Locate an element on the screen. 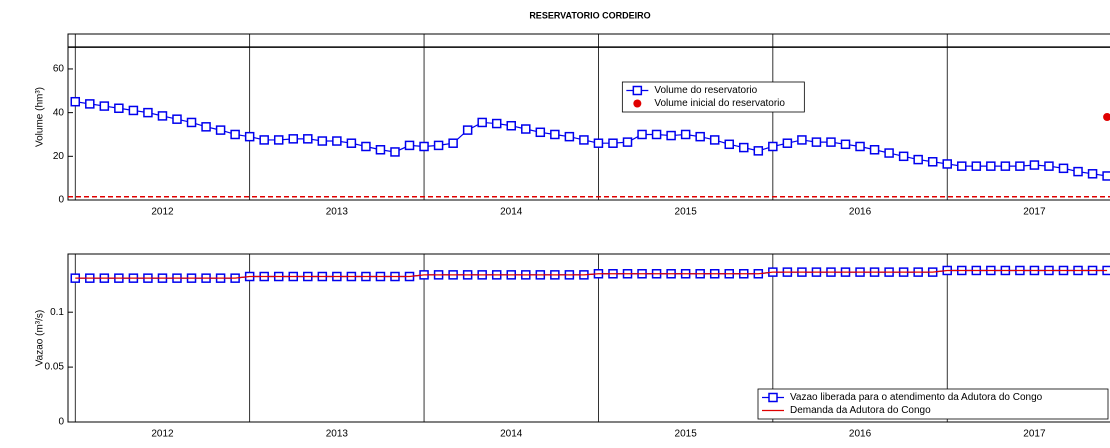 Image resolution: width=1110 pixels, height=448 pixels. legend-label: Demanda da Adutora do Congo is located at coordinates (860, 410).